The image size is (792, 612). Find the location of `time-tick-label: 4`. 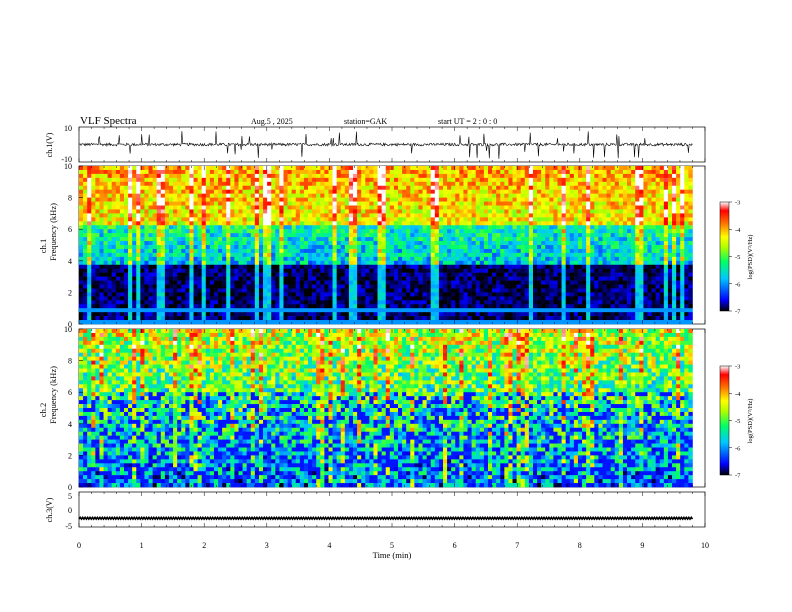

time-tick-label: 4 is located at coordinates (329, 545).